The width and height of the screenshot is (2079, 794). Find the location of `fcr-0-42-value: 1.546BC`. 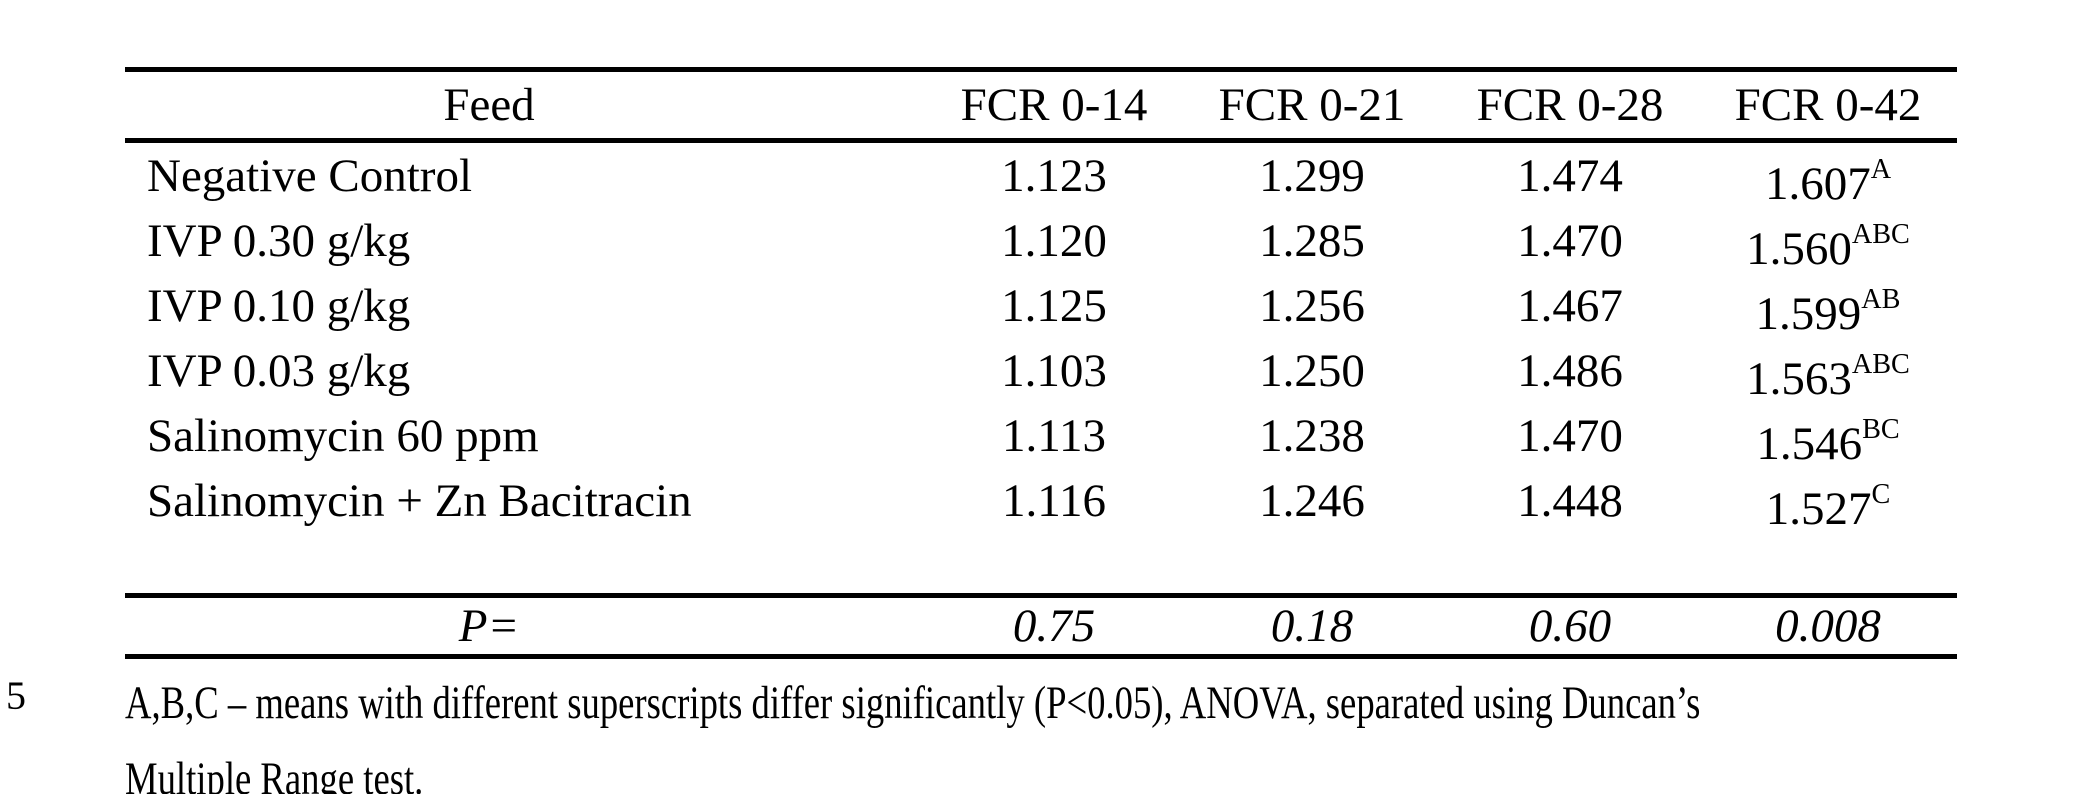

fcr-0-42-value: 1.546BC is located at coordinates (1828, 442).